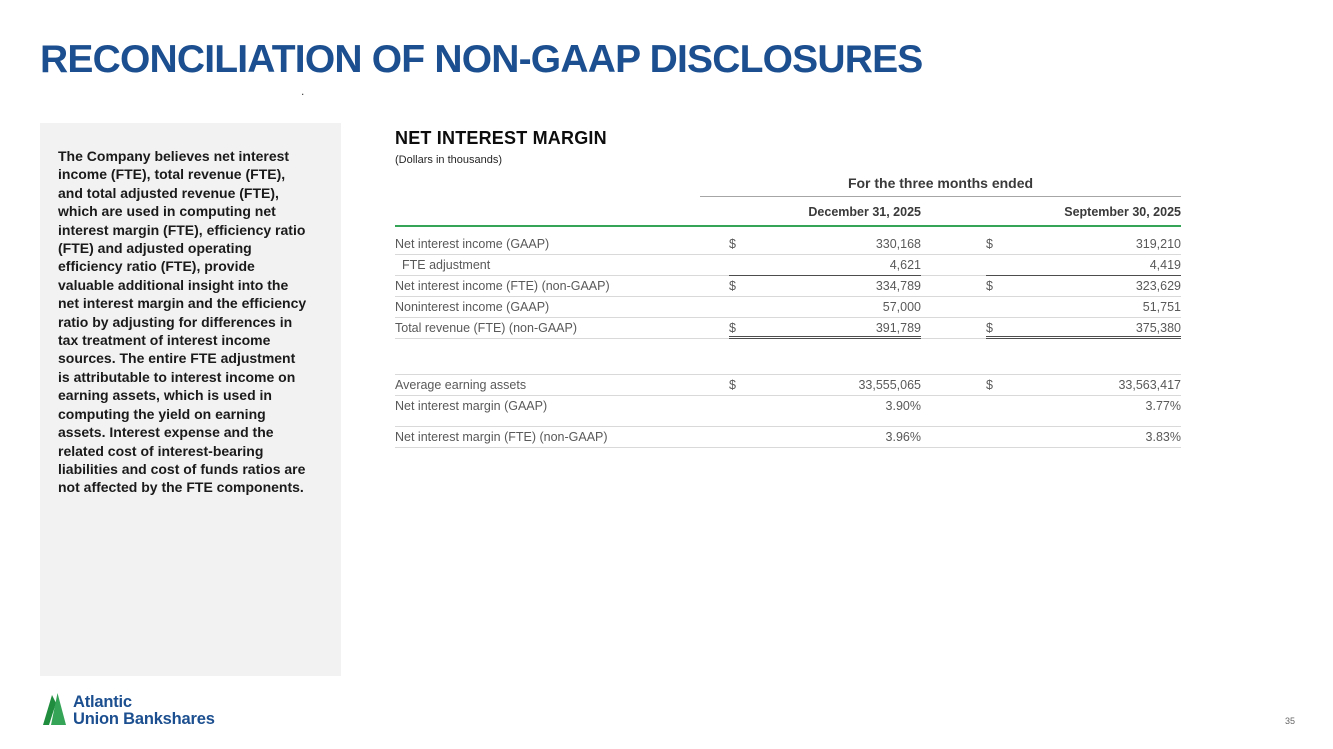  I want to click on value-dec: 391,789, so click(837, 328).